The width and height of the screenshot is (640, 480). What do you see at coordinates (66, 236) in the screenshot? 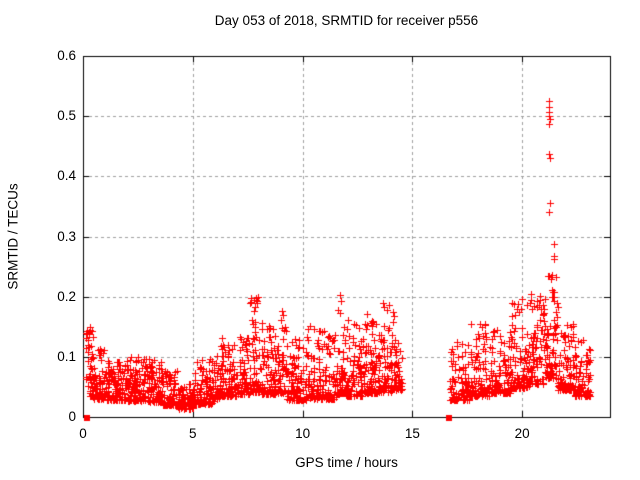
I see `y-tick-label: 0.3` at bounding box center [66, 236].